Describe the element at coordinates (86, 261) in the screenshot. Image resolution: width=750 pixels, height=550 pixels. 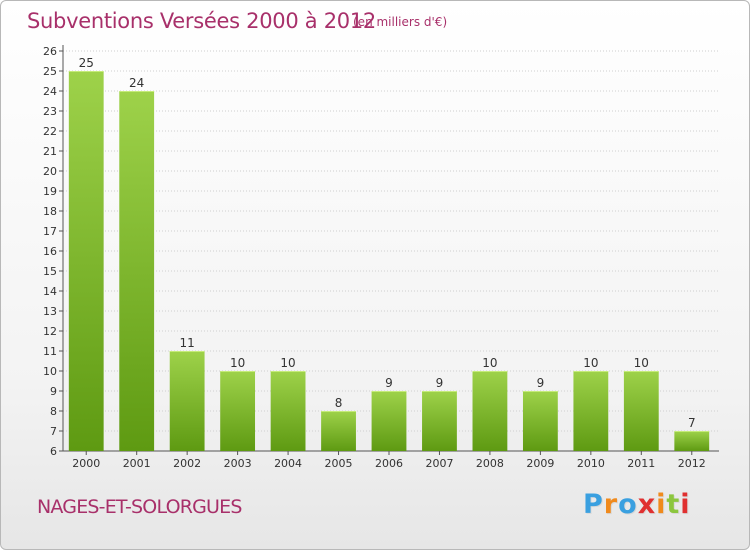
I see `bar-2000` at that location.